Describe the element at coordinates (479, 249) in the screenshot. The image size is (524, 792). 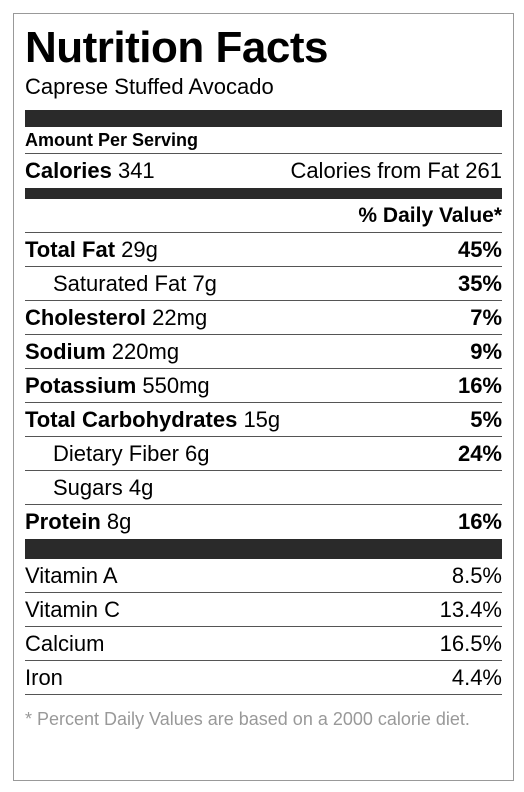
I see `nutrient-dv: 45%` at that location.